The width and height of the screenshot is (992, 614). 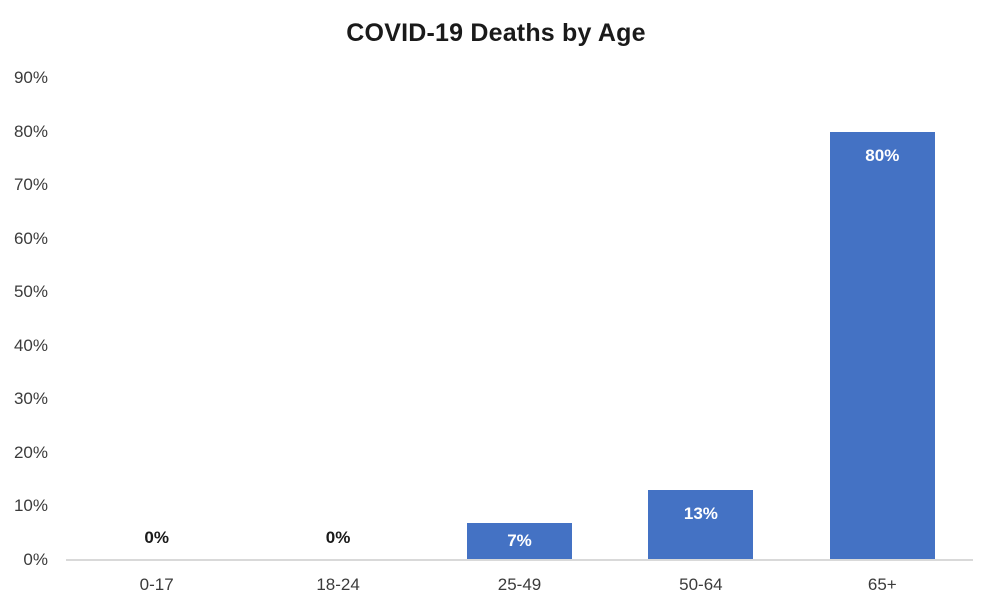 I want to click on y-axis-tick-label: 50%, so click(x=30, y=292).